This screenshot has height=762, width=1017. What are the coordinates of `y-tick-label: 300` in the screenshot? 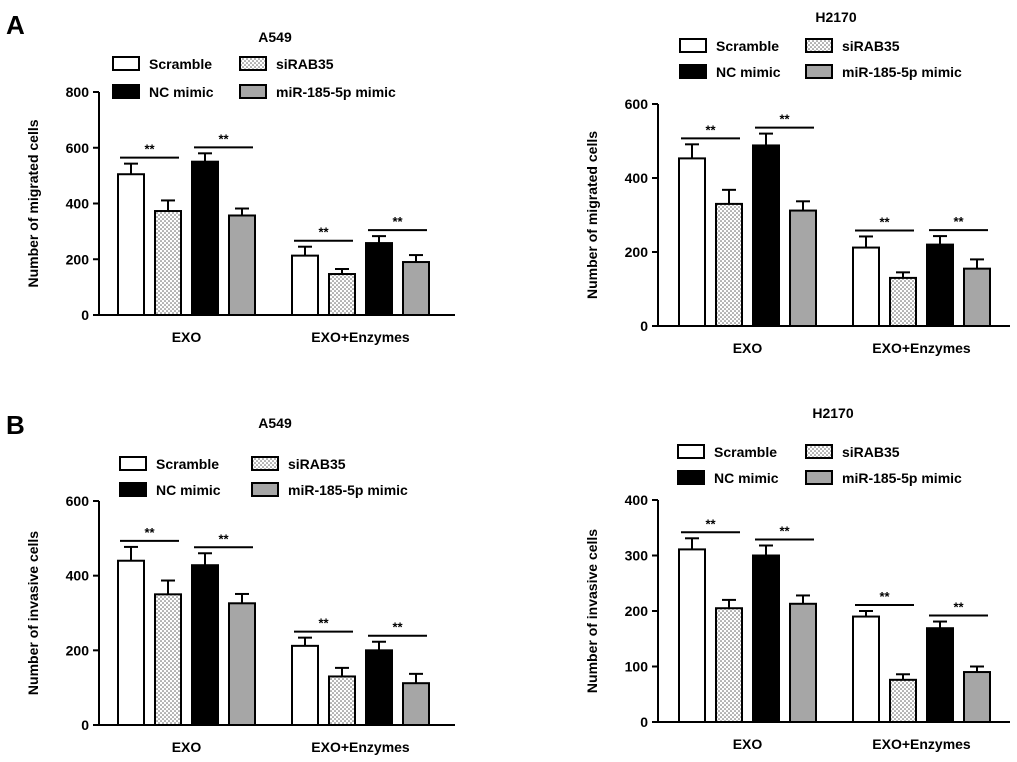 It's located at (637, 556).